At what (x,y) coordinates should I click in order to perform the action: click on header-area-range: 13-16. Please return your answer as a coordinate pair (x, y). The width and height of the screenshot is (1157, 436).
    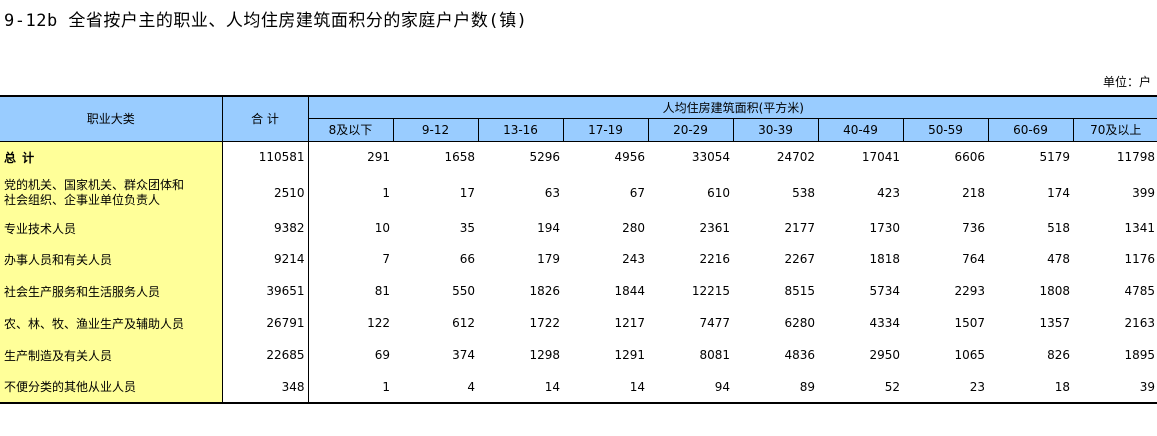
    Looking at the image, I should click on (520, 130).